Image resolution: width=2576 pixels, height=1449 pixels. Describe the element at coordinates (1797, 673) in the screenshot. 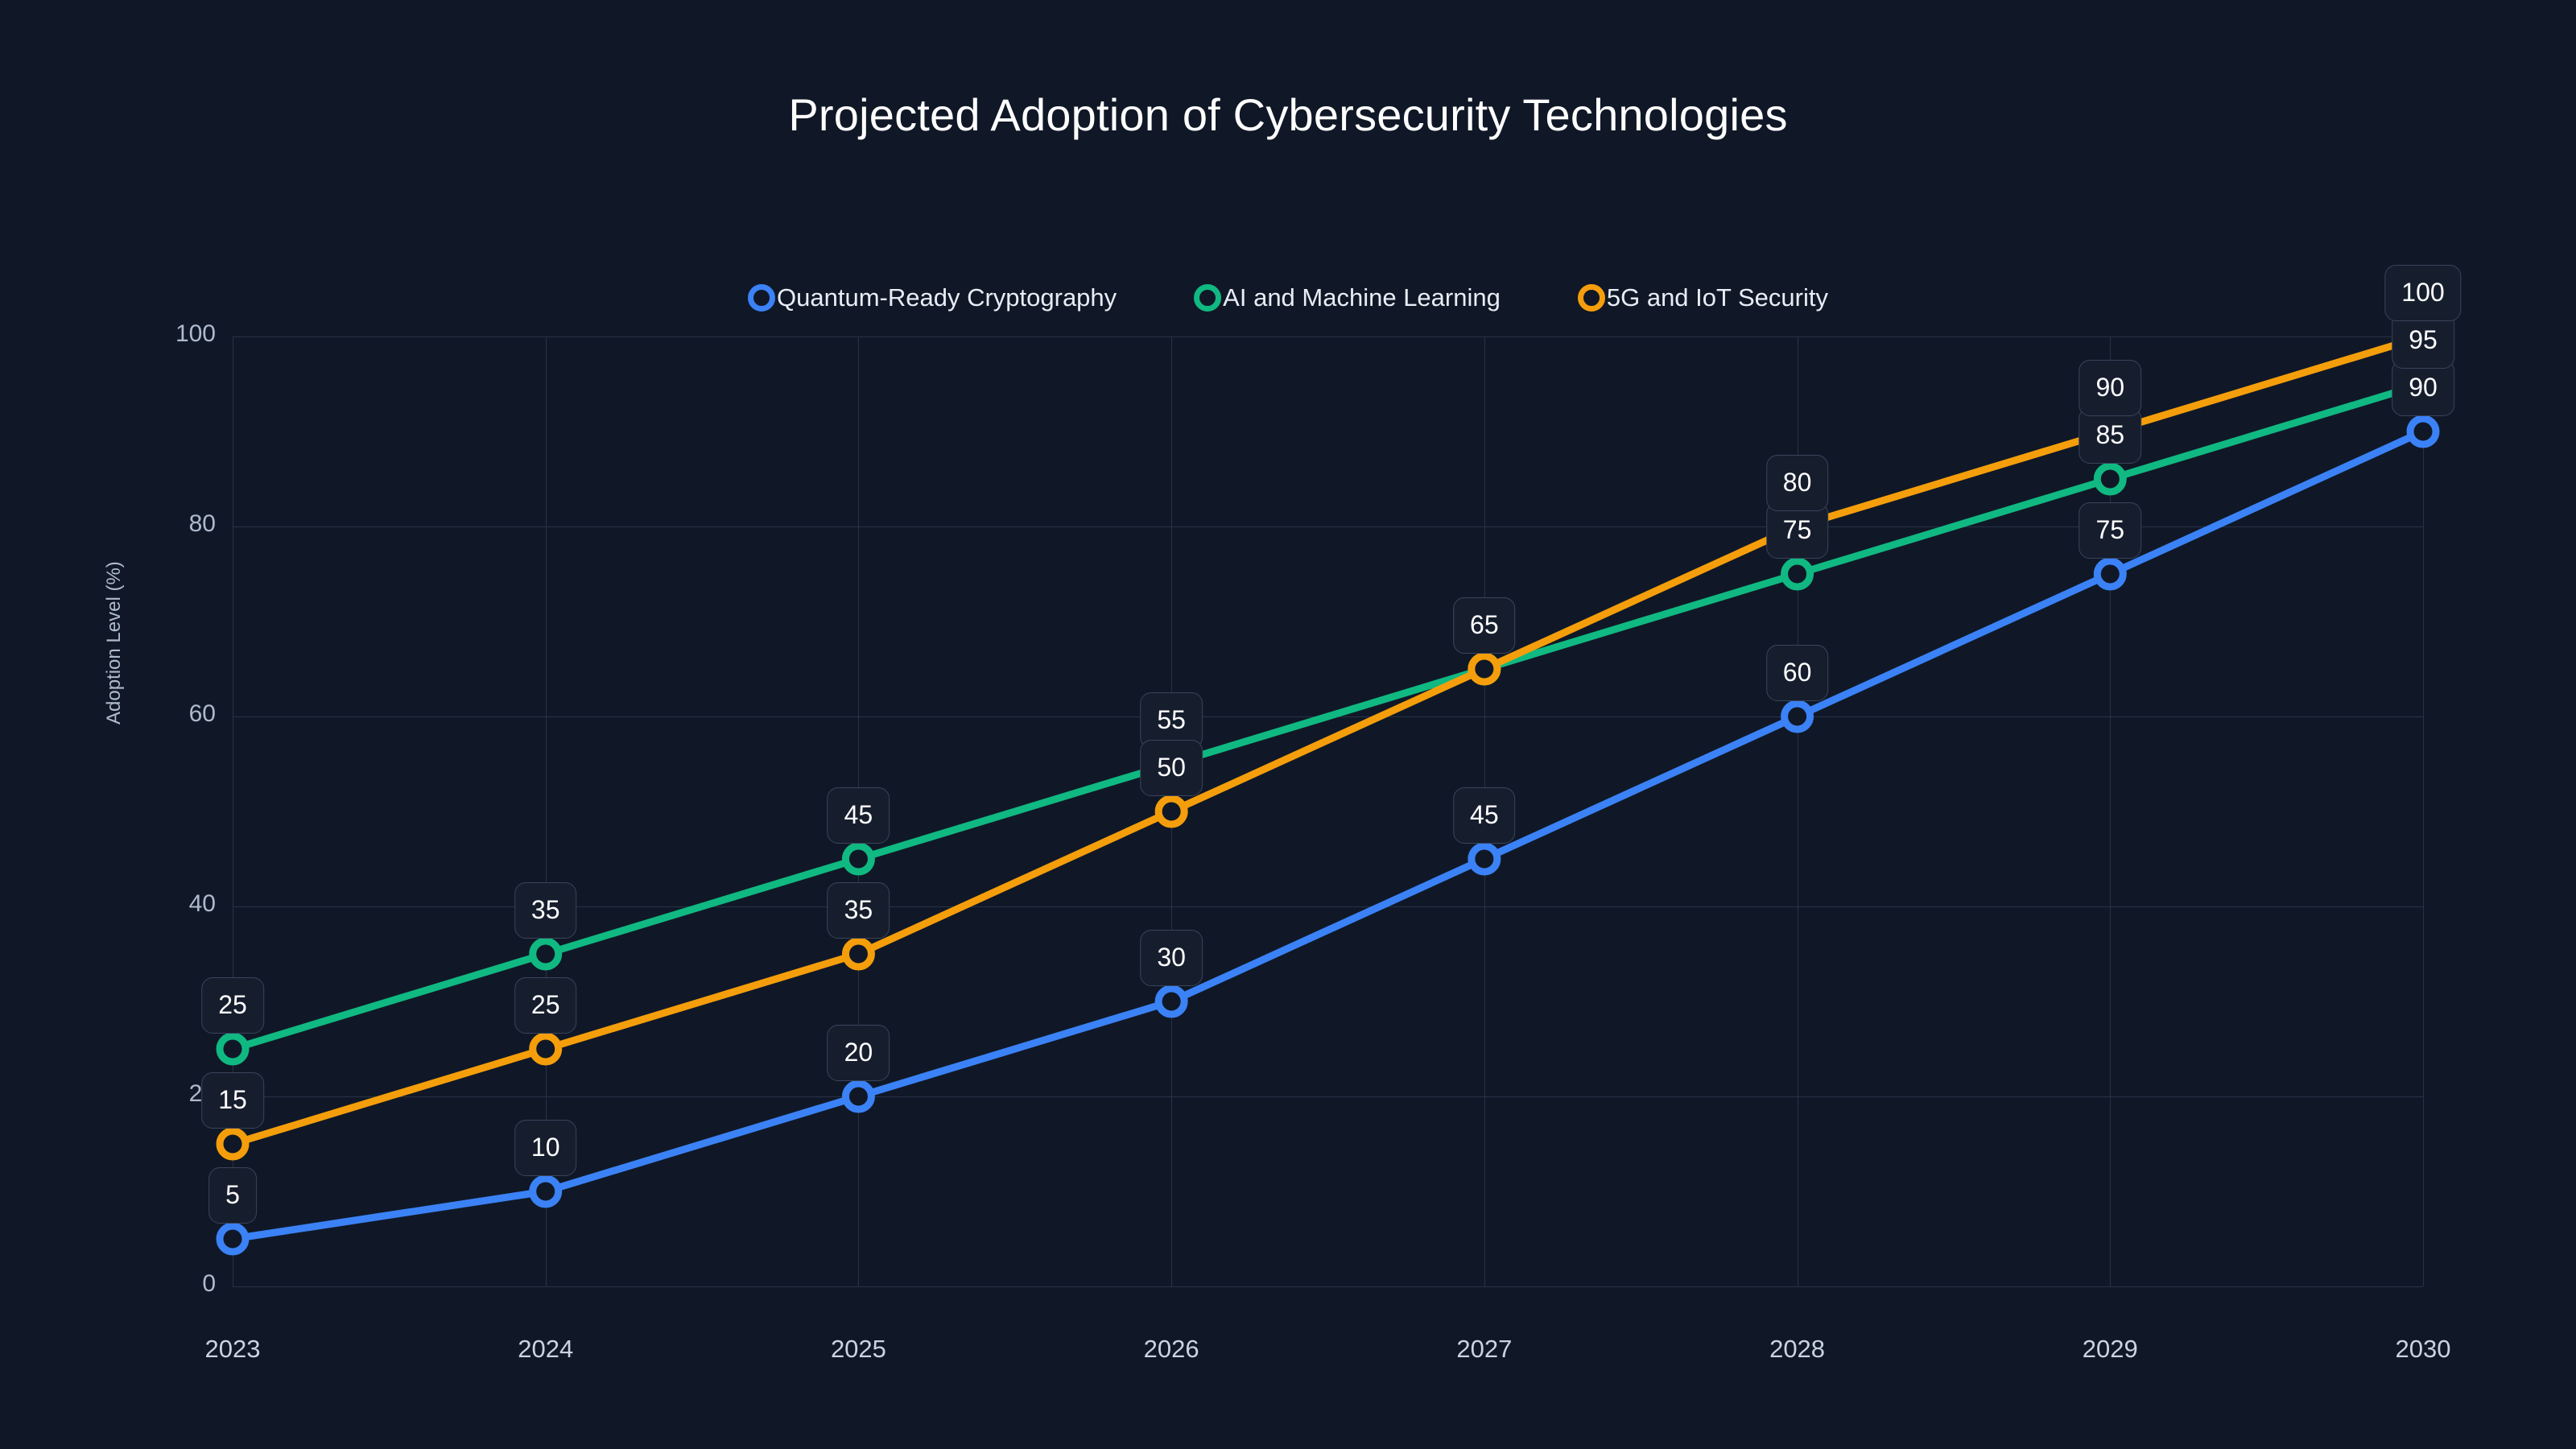

I see `data-point-value-label: 60` at that location.